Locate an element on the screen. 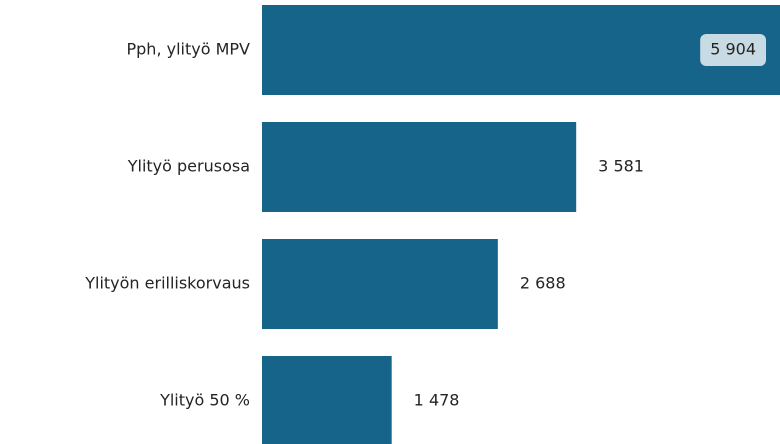 The image size is (780, 444). data-label-box is located at coordinates (733, 50).